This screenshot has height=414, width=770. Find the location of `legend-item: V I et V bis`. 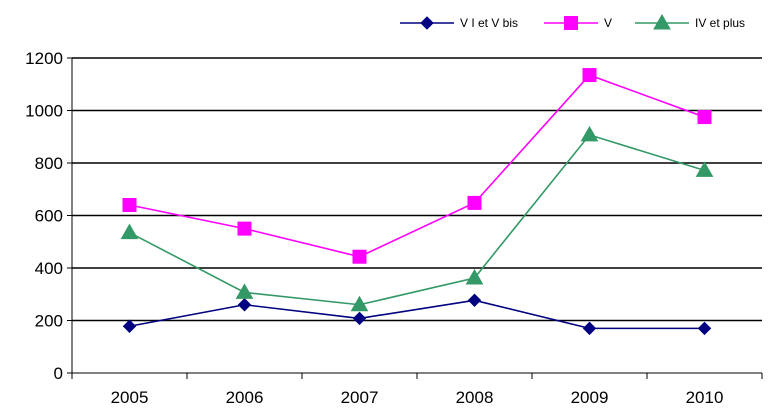

legend-item: V I et V bis is located at coordinates (459, 23).